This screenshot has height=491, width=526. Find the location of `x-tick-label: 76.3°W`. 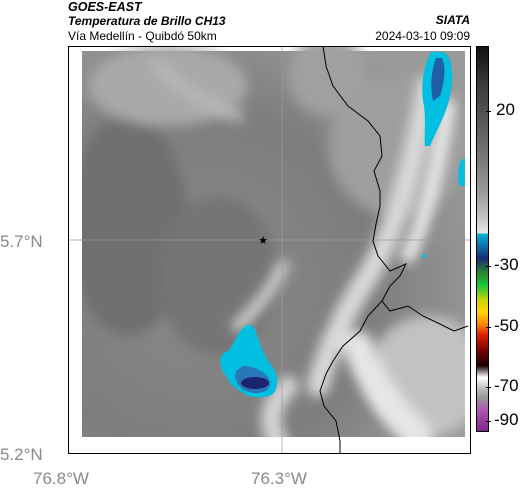

x-tick-label: 76.3°W is located at coordinates (279, 478).